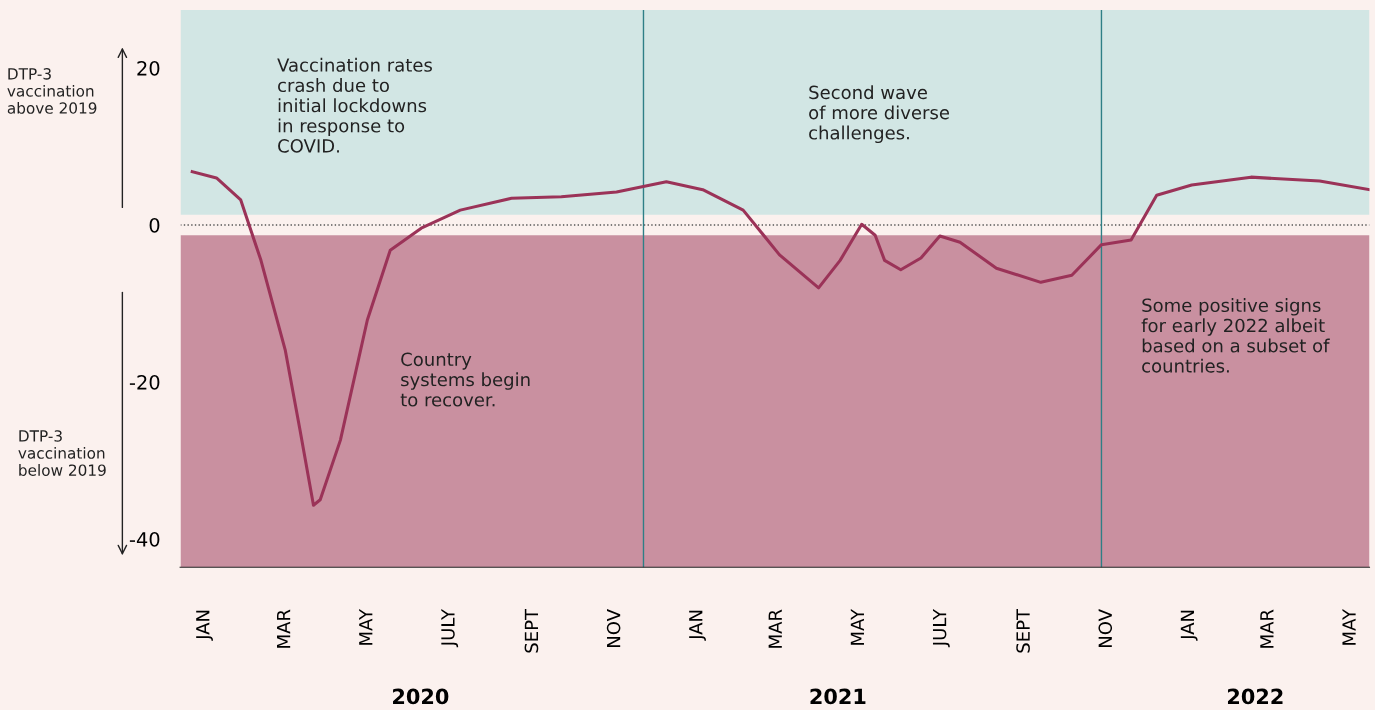 The image size is (1375, 710). What do you see at coordinates (421, 696) in the screenshot?
I see `text: 2020` at bounding box center [421, 696].